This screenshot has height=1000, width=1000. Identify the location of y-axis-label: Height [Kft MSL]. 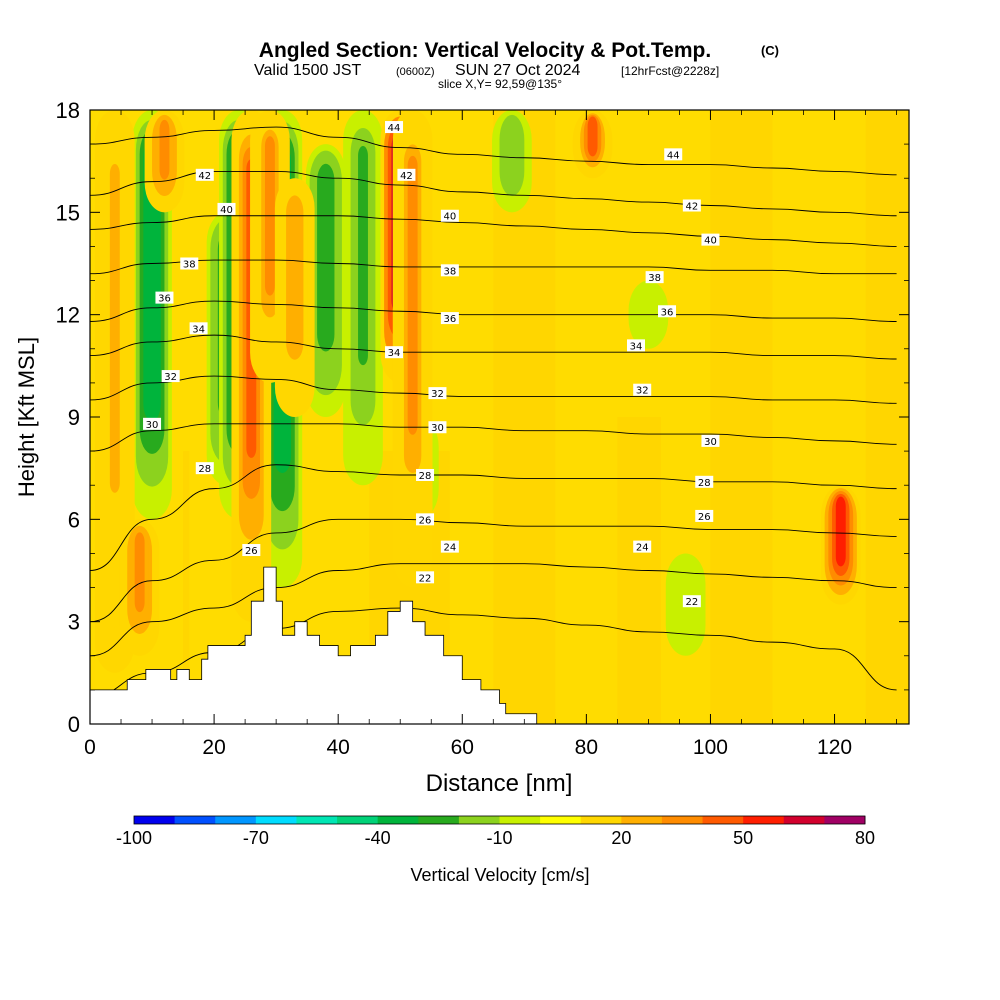
(26, 417).